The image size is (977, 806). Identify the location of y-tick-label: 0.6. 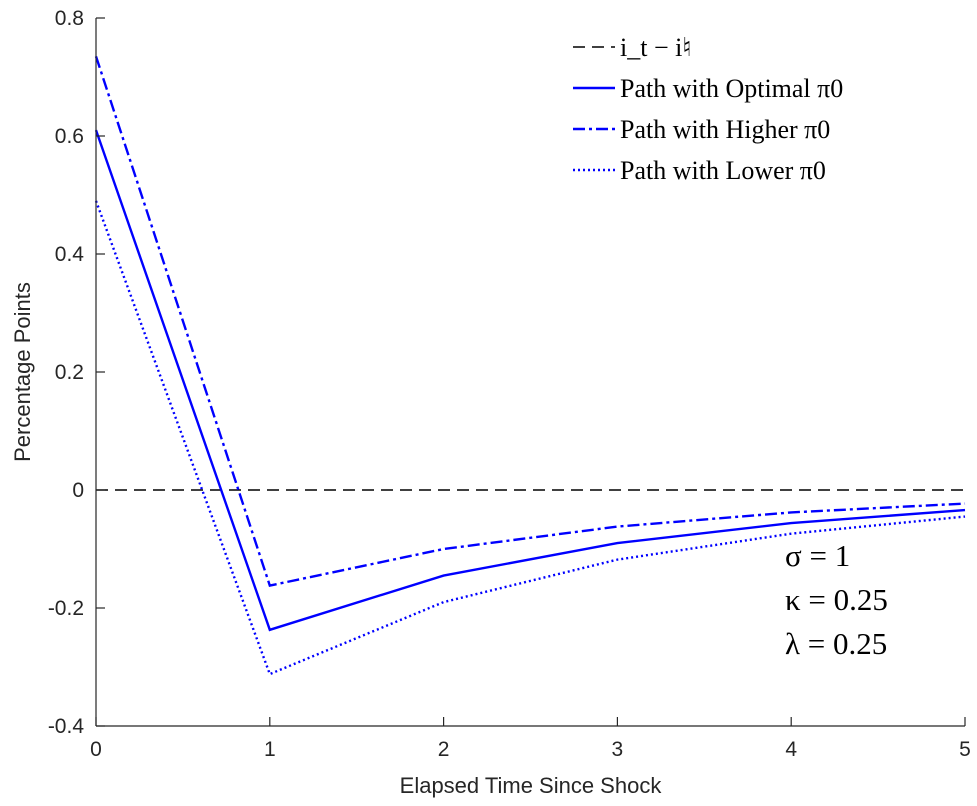
(69, 136).